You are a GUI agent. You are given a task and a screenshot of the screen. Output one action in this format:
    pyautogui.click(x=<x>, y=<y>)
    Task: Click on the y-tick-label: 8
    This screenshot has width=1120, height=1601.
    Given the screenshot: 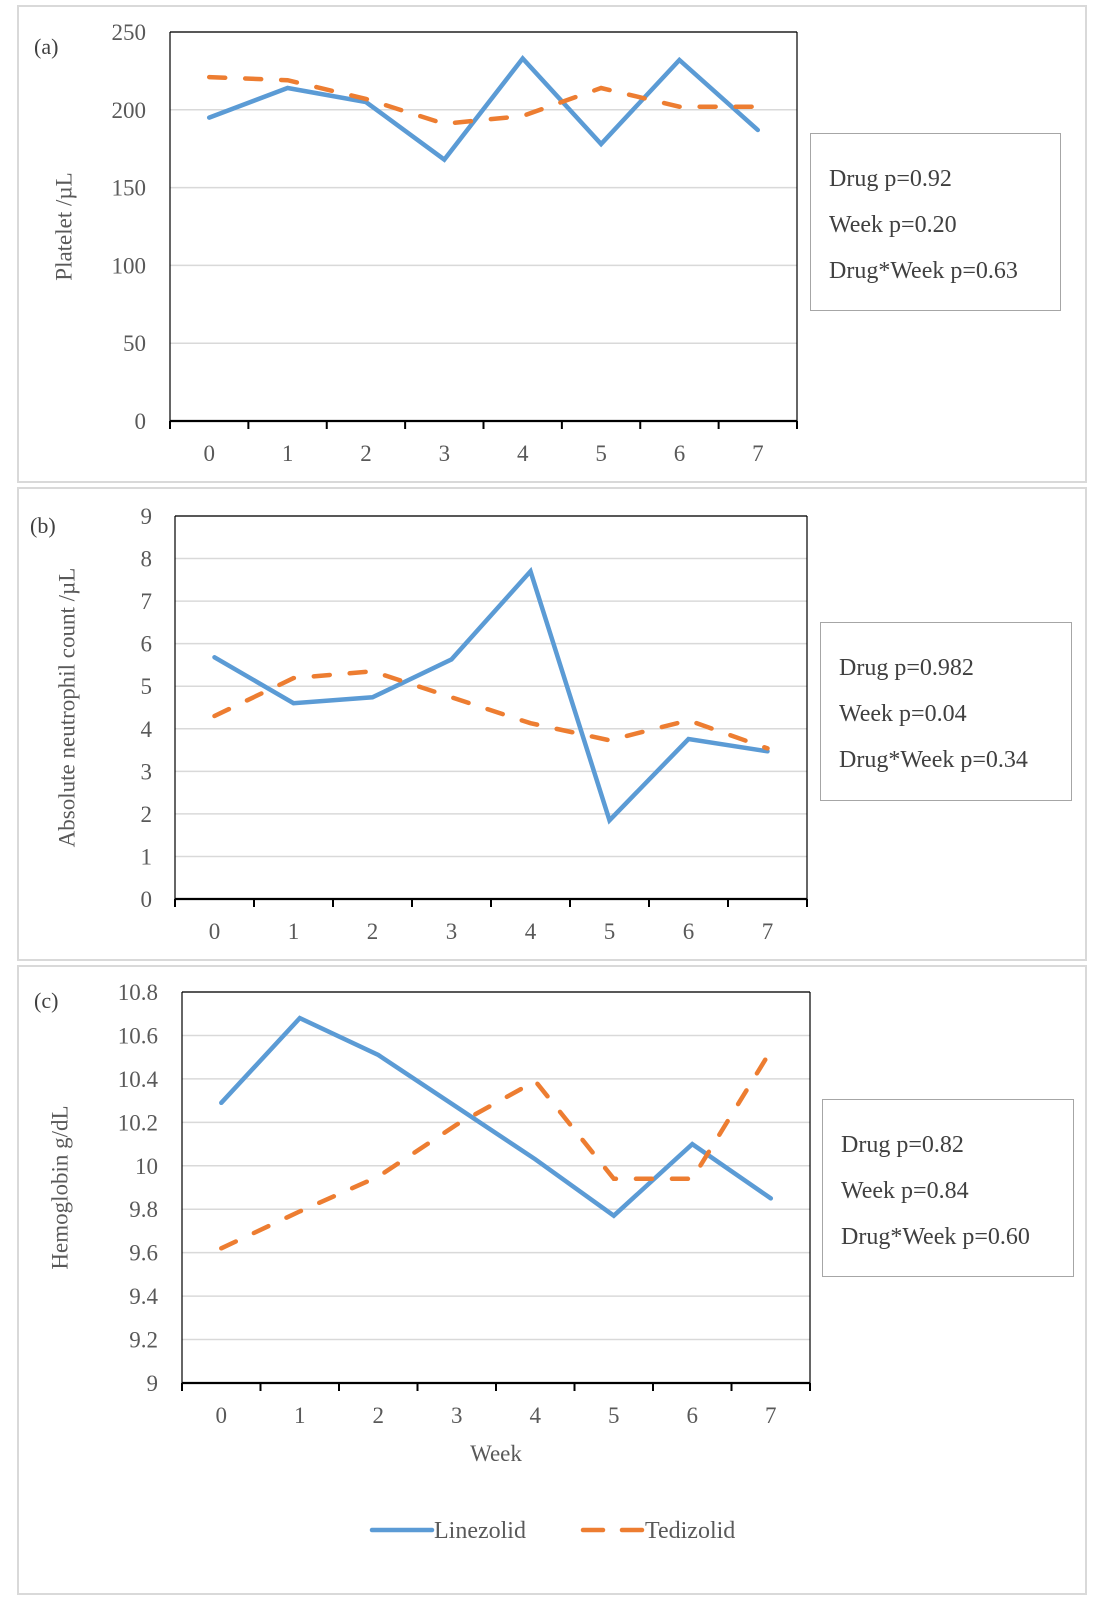 What is the action you would take?
    pyautogui.click(x=147, y=559)
    